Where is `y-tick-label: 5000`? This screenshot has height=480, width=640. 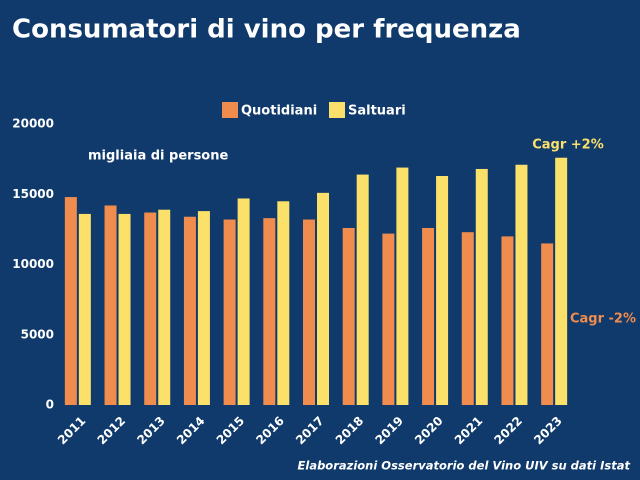
y-tick-label: 5000 is located at coordinates (37, 334).